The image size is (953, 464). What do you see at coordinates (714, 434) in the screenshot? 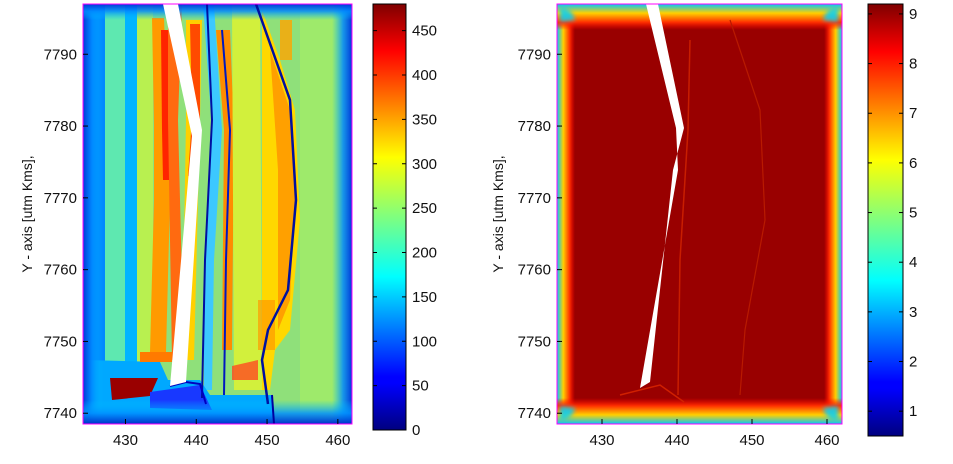
I see `right-x-ticks: 430 440 450 460` at bounding box center [714, 434].